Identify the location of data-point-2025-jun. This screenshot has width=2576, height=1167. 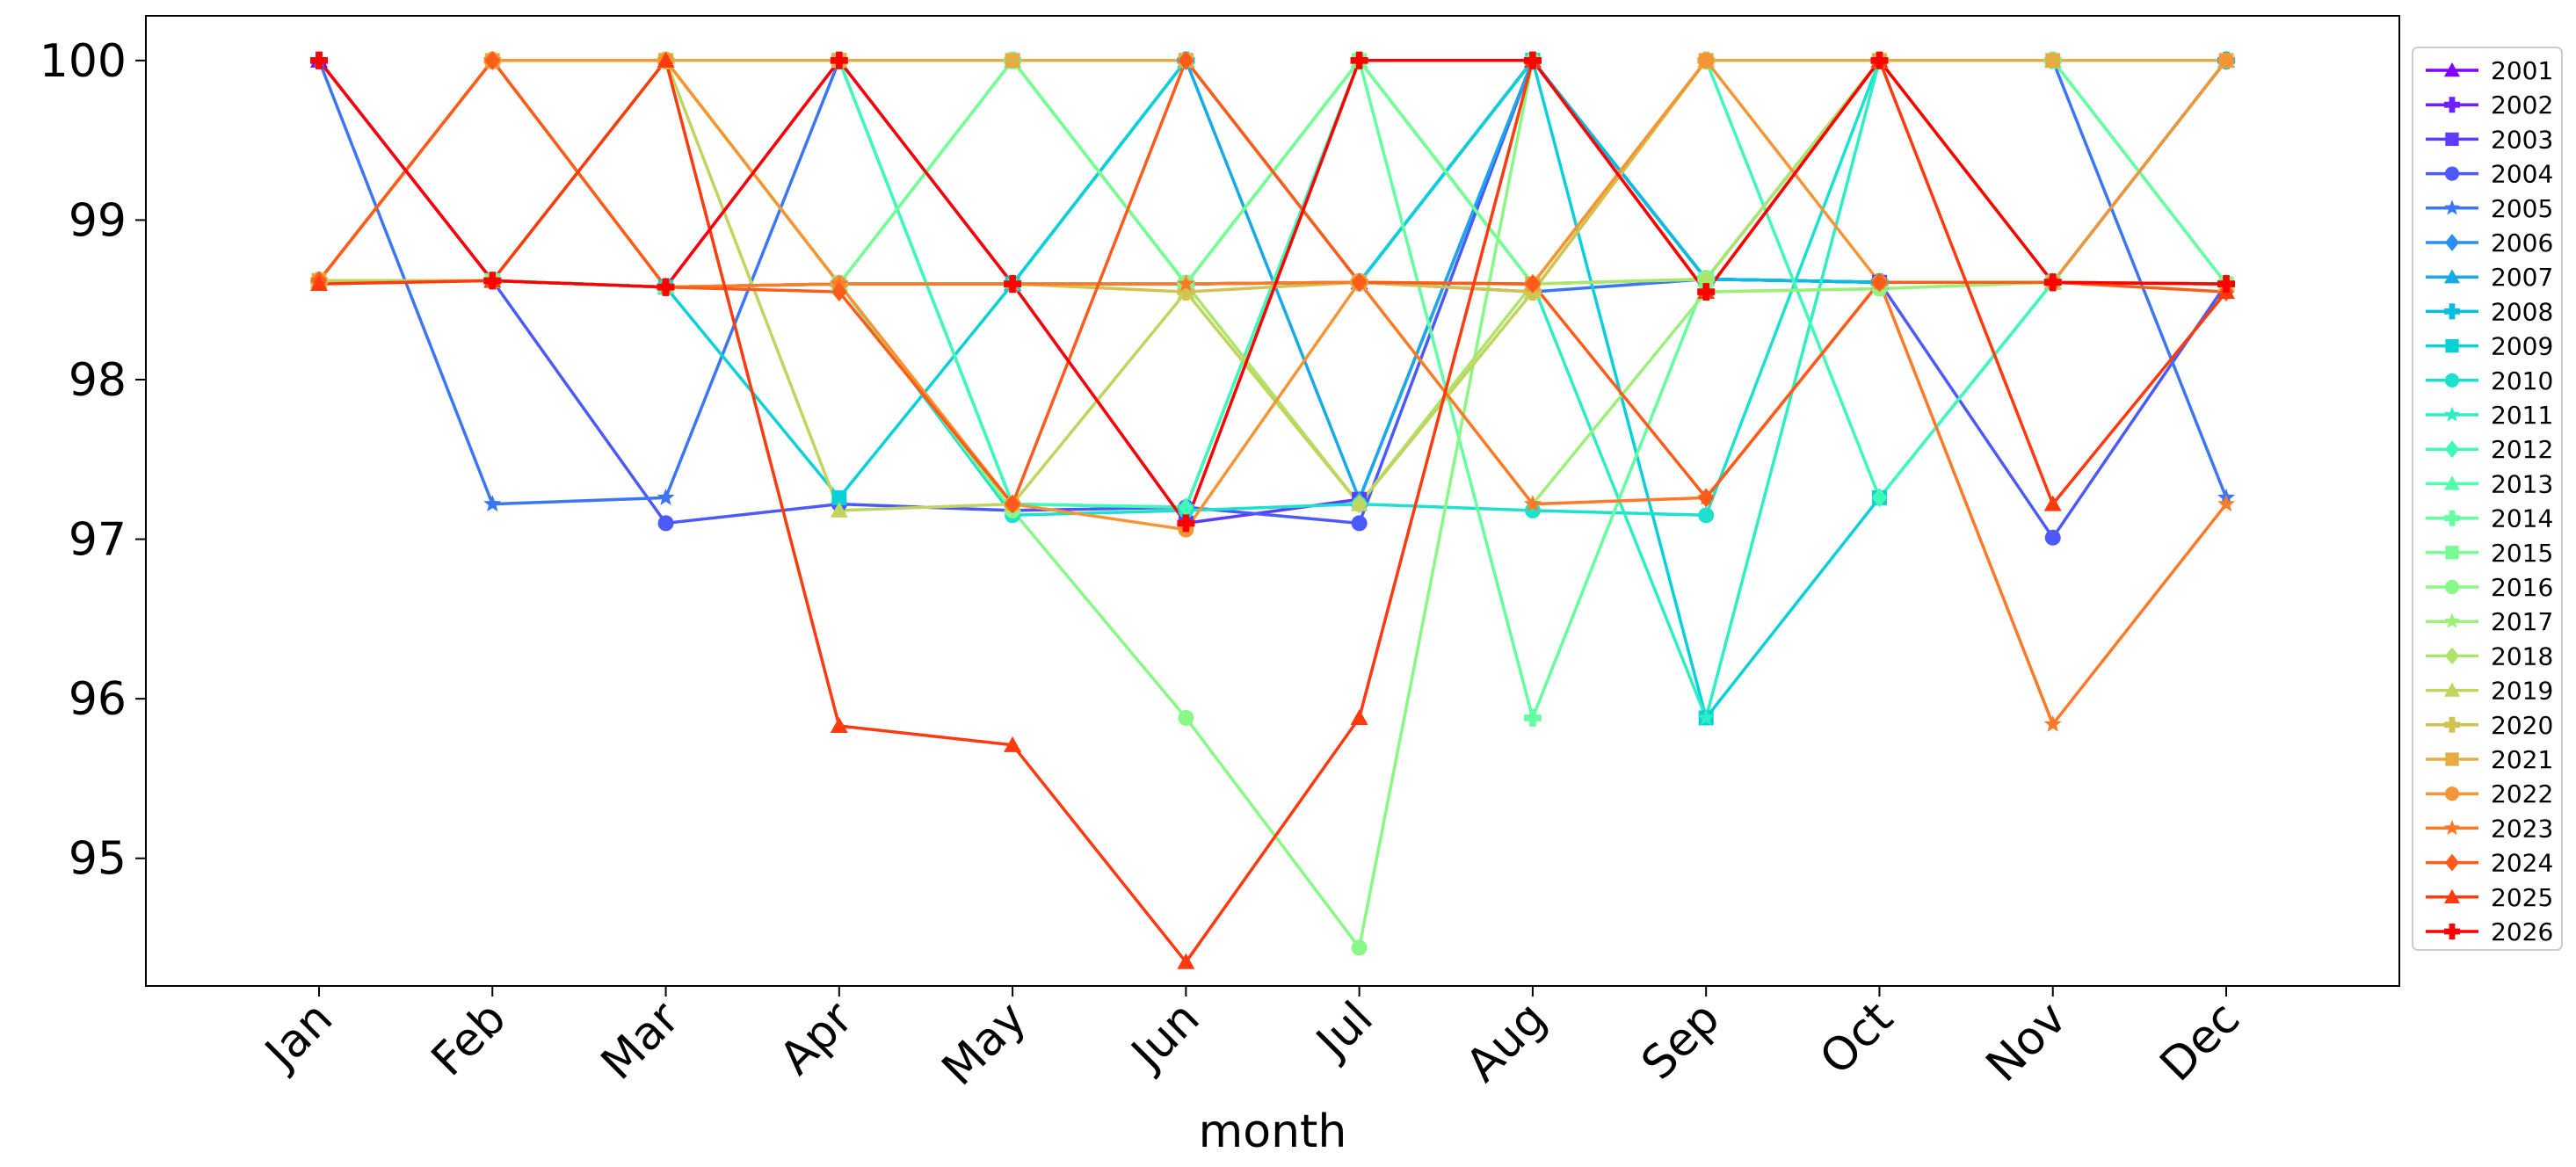
(1186, 961).